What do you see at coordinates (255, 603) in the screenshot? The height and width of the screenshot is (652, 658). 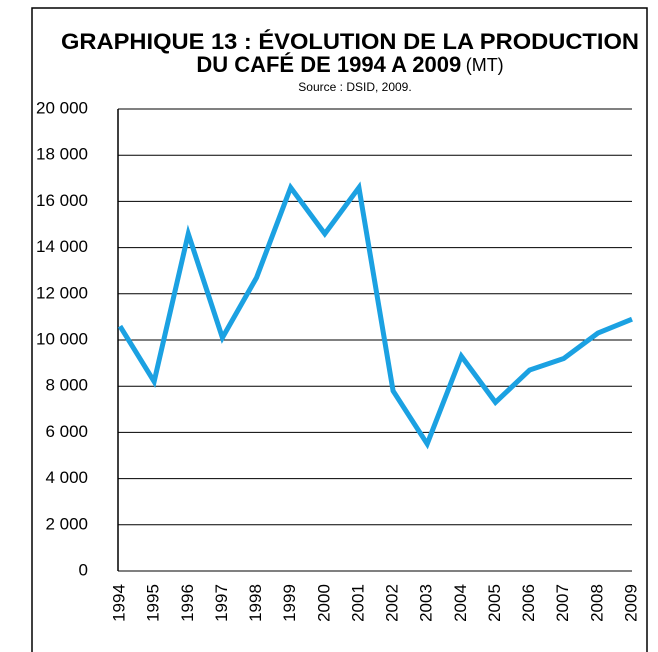 I see `x-tick-label: 1998` at bounding box center [255, 603].